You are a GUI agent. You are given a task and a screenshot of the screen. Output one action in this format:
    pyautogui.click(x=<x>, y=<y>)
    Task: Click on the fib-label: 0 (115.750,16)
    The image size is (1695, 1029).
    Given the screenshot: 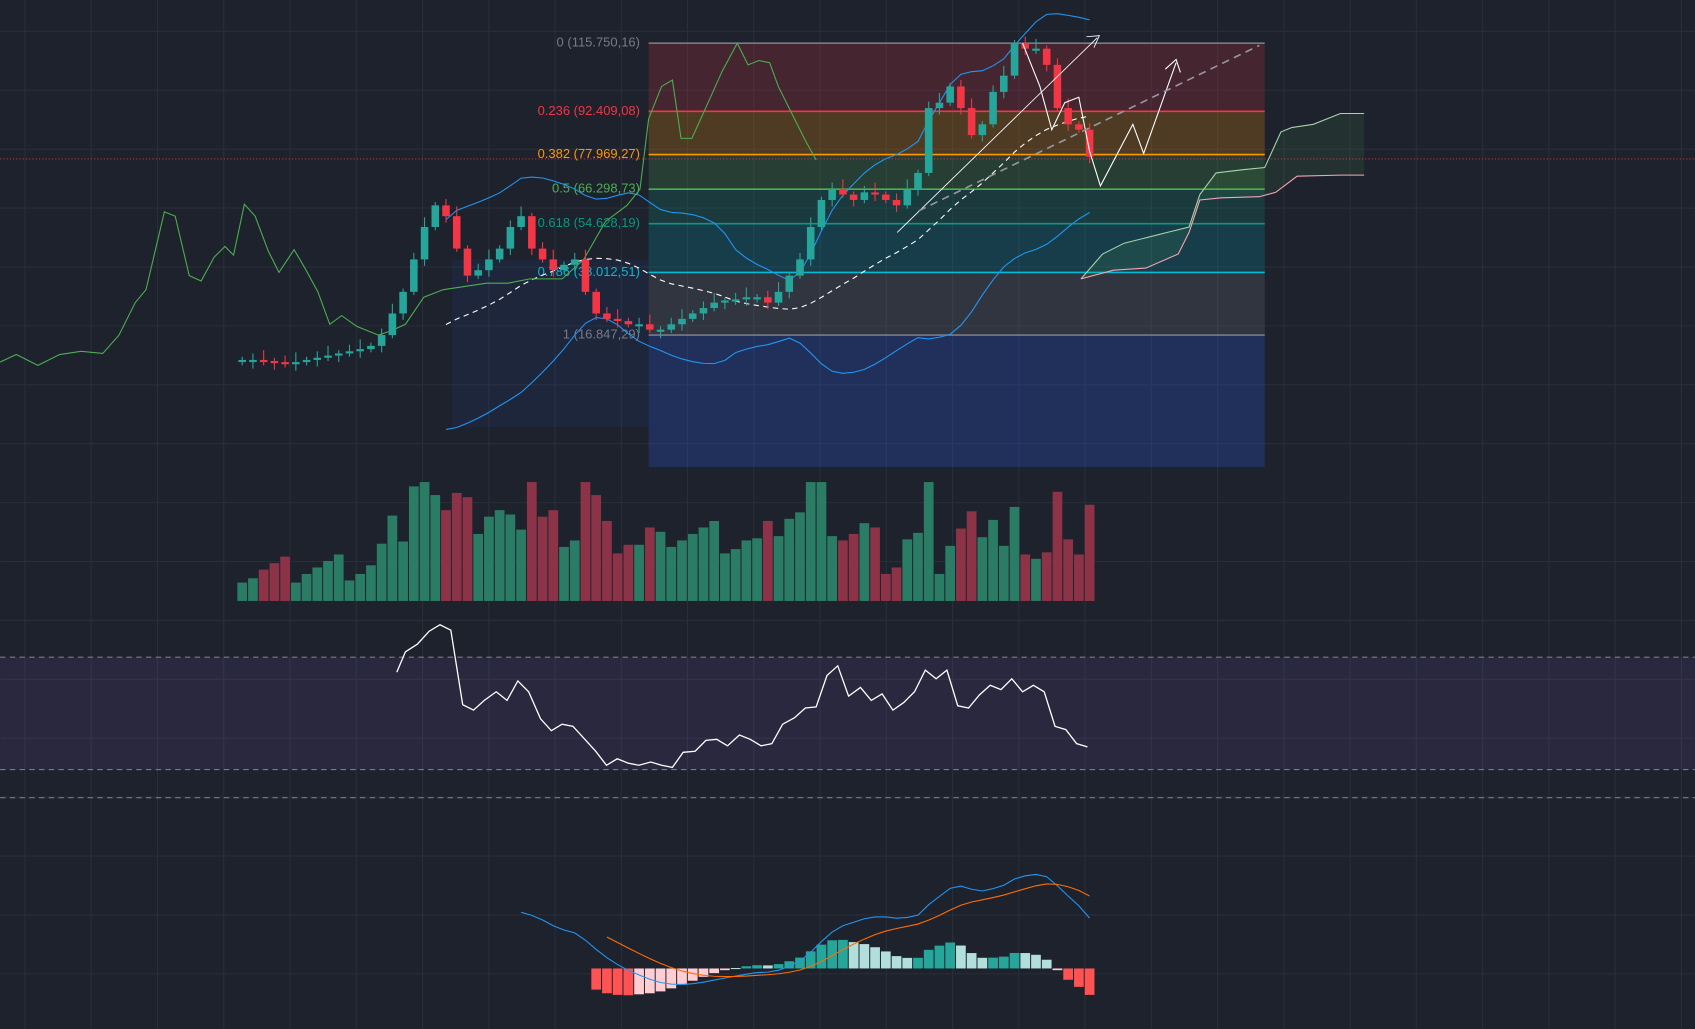 What is the action you would take?
    pyautogui.click(x=598, y=42)
    